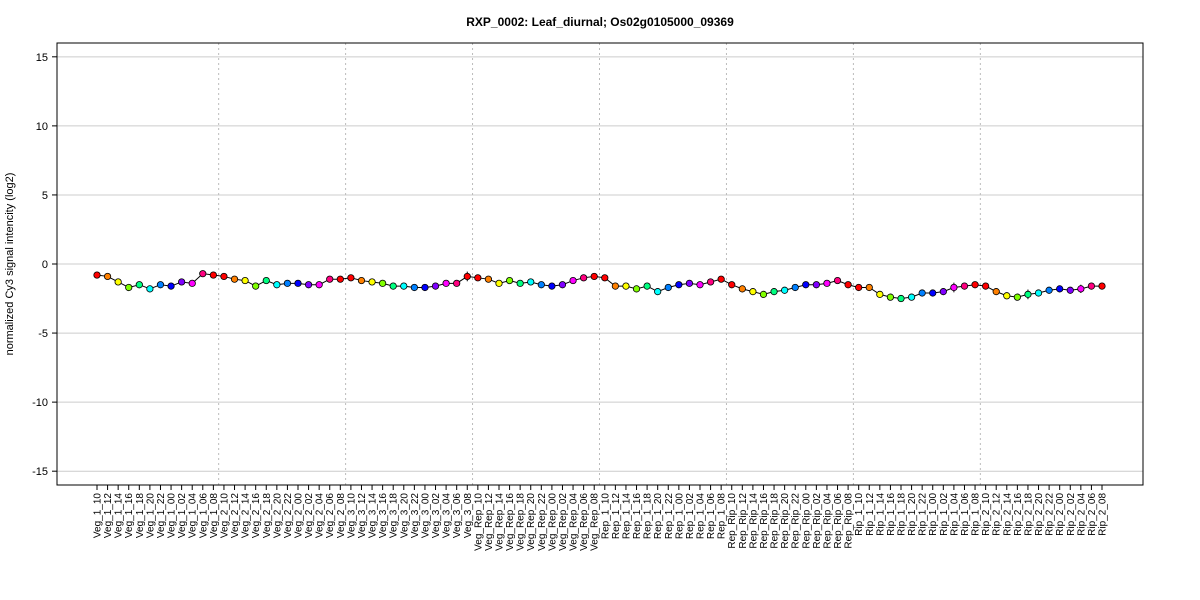 This screenshot has width=1200, height=600. What do you see at coordinates (944, 514) in the screenshot?
I see `x-tick-label: Rip_1_02` at bounding box center [944, 514].